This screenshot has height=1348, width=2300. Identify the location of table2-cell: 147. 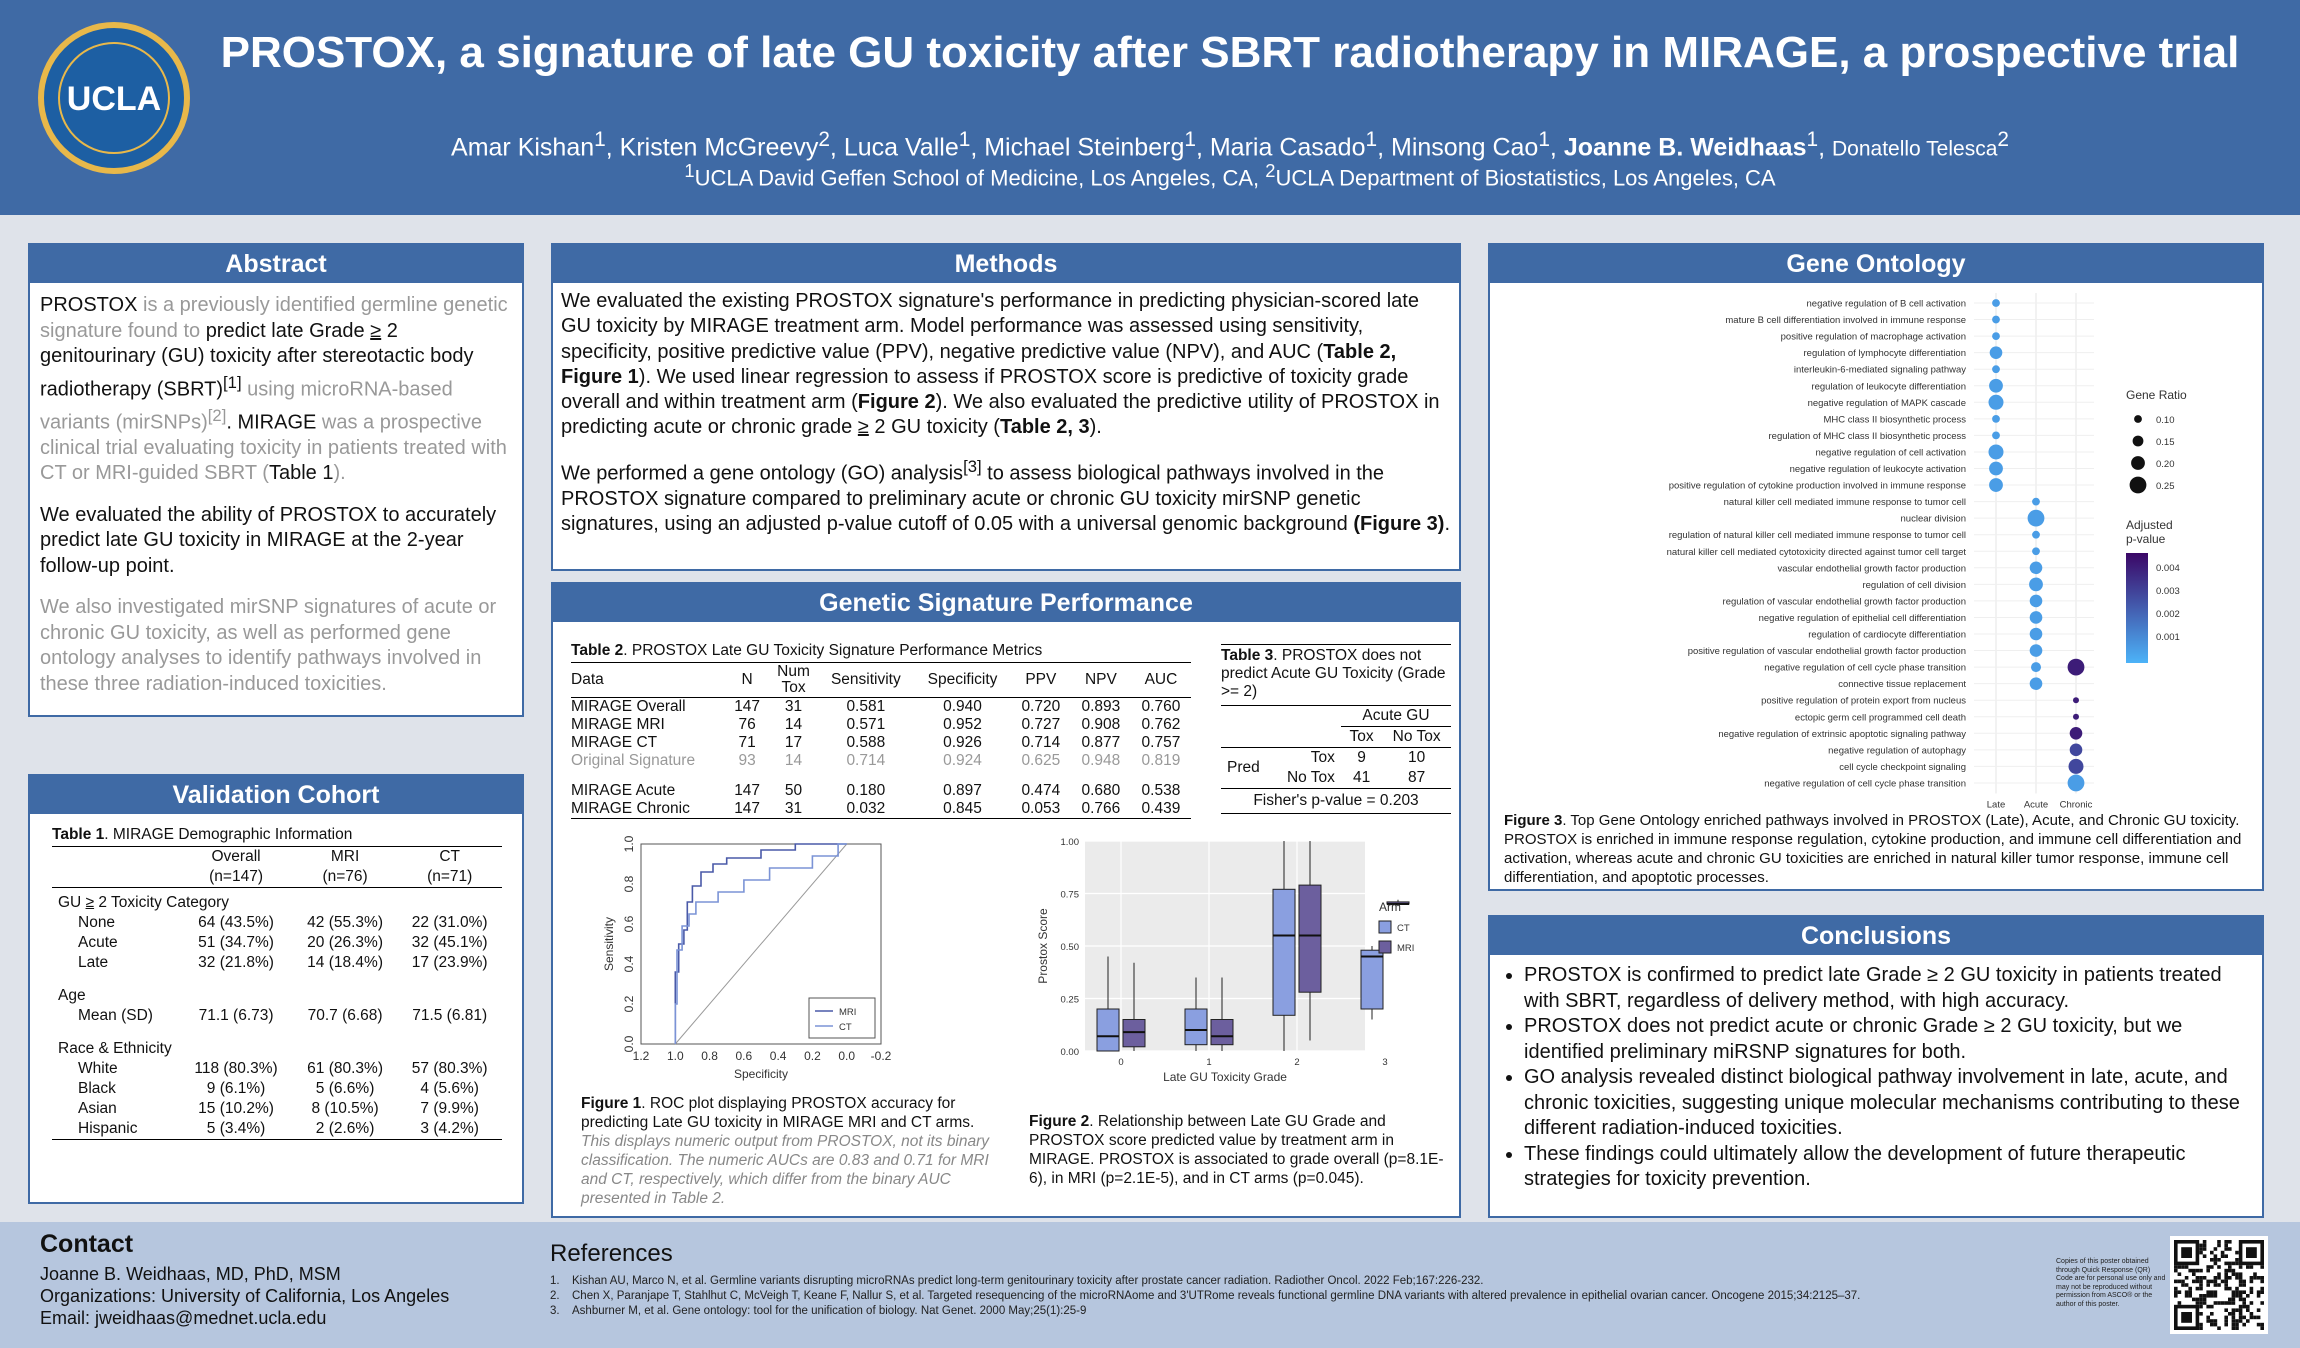
(747, 706).